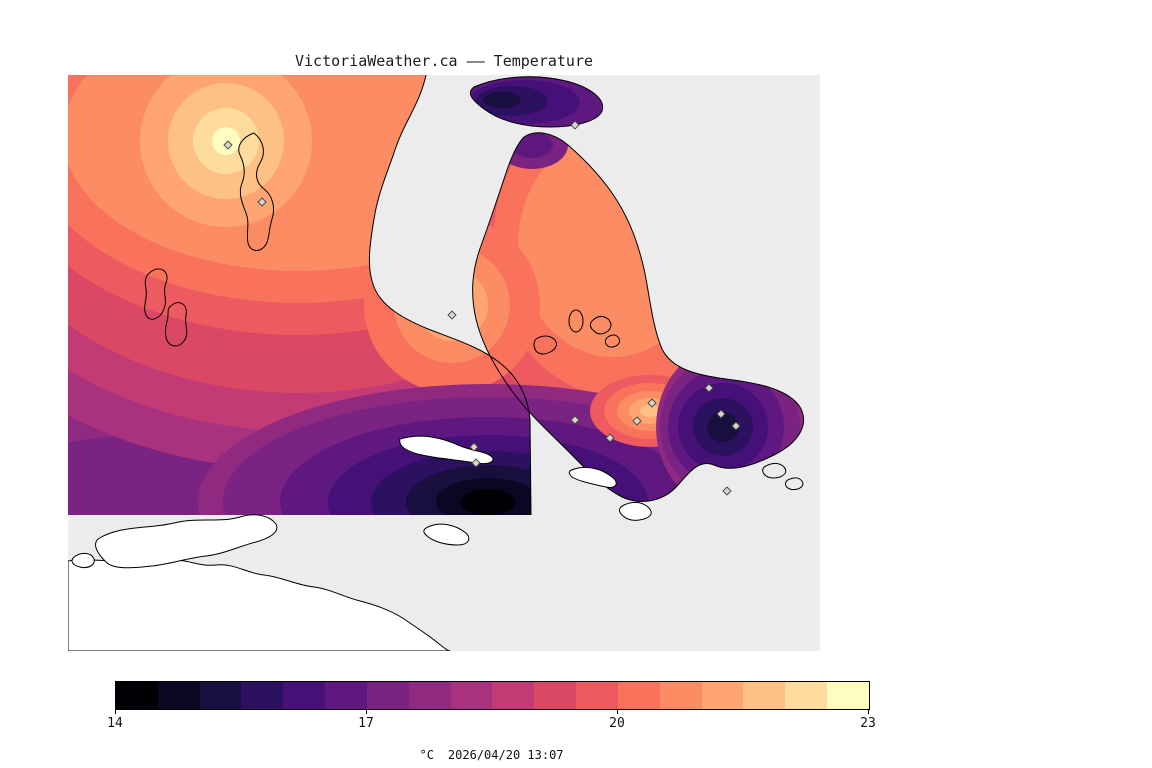  What do you see at coordinates (366, 723) in the screenshot?
I see `tick-label: 17` at bounding box center [366, 723].